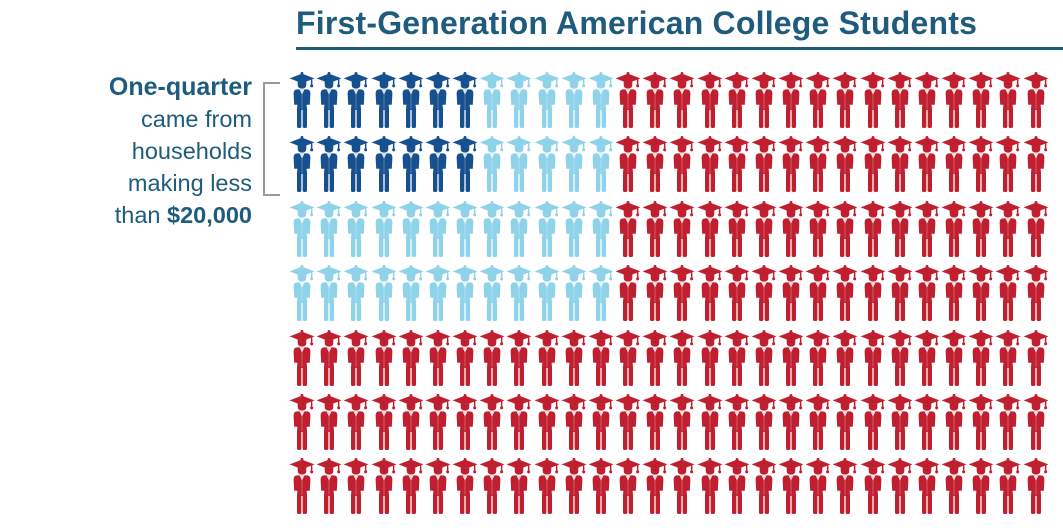  What do you see at coordinates (209, 215) in the screenshot?
I see `annotation-amount: $20,000` at bounding box center [209, 215].